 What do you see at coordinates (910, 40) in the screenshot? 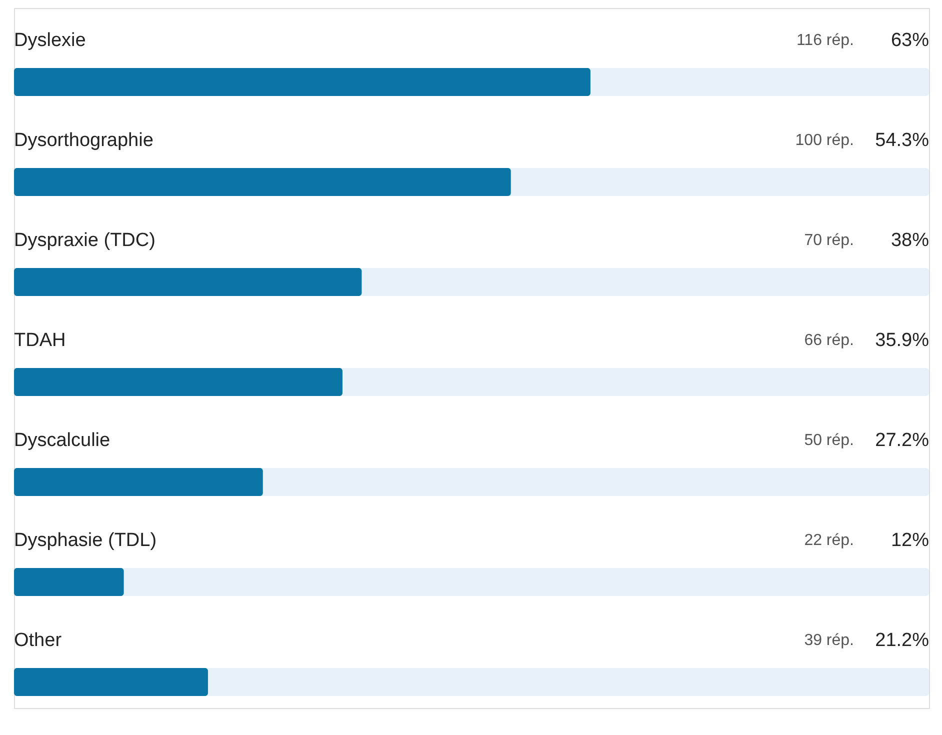
I see `data-label: 63%` at bounding box center [910, 40].